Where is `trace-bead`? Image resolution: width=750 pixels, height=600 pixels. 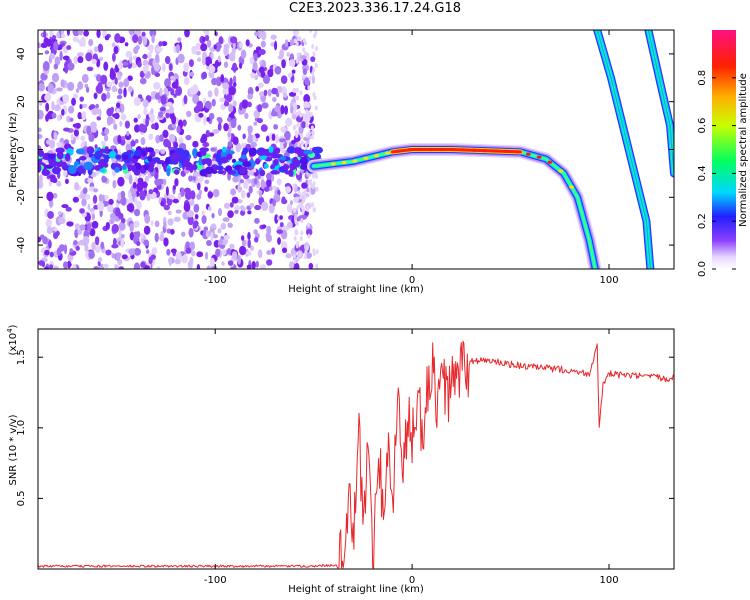
trace-bead is located at coordinates (442, 149).